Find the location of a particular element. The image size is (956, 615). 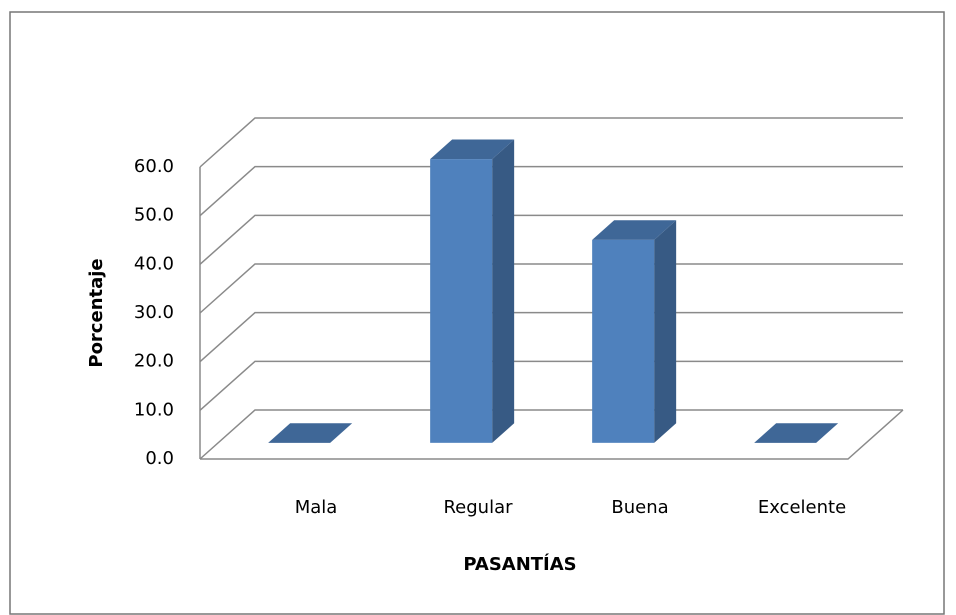

y-tick-label: 50.0 is located at coordinates (154, 215).